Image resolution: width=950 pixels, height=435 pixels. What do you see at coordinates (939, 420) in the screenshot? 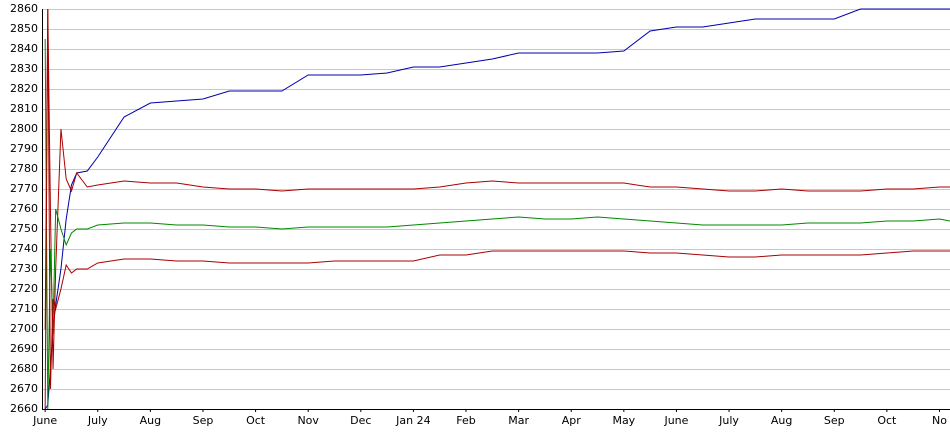
I see `x-tick-label: No` at bounding box center [939, 420].